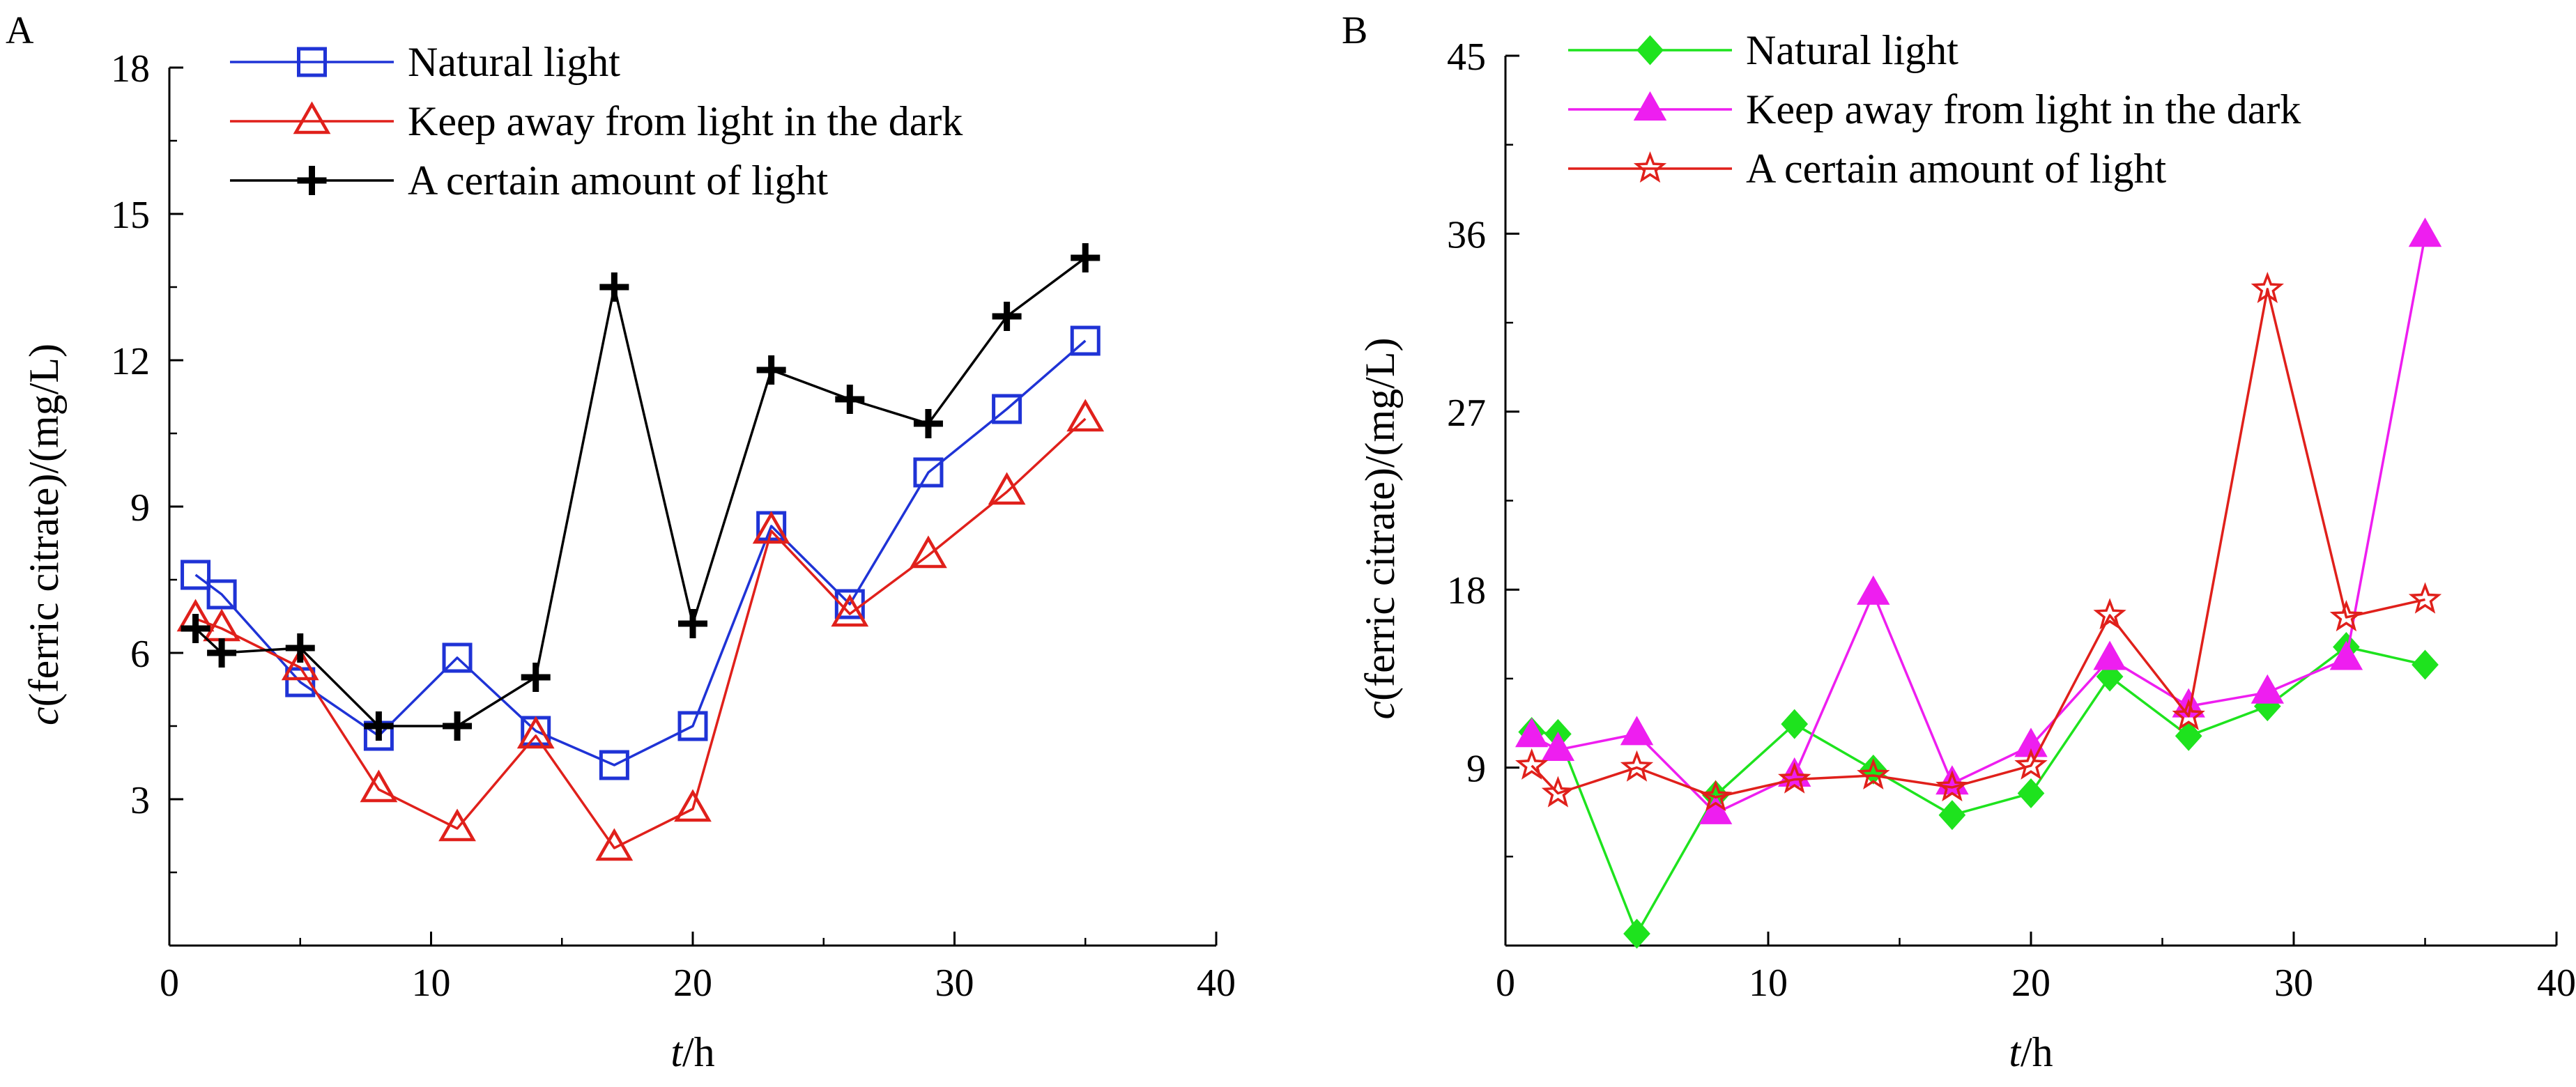 This screenshot has height=1087, width=2576. I want to click on y-tick-label: 12, so click(130, 361).